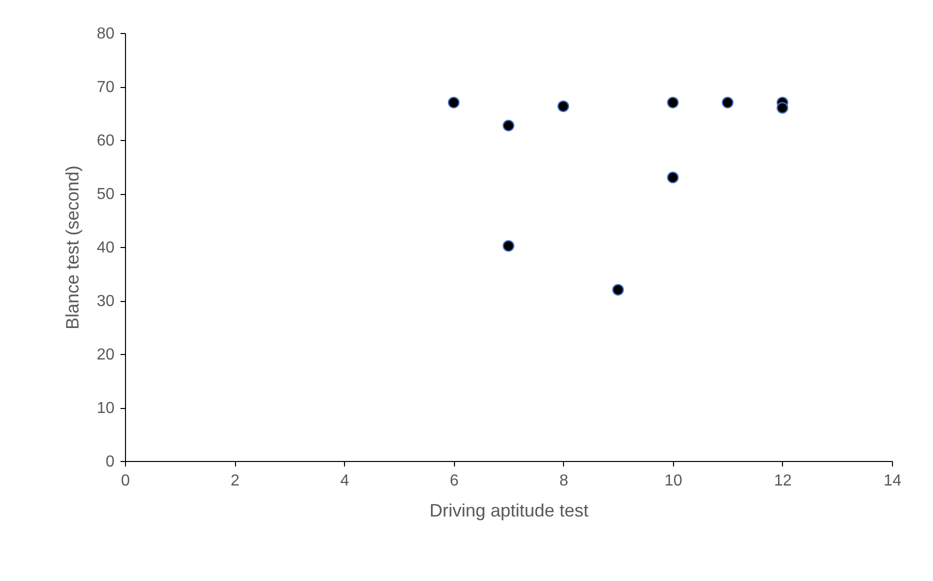  I want to click on y-tick-label: 60, so click(105, 141).